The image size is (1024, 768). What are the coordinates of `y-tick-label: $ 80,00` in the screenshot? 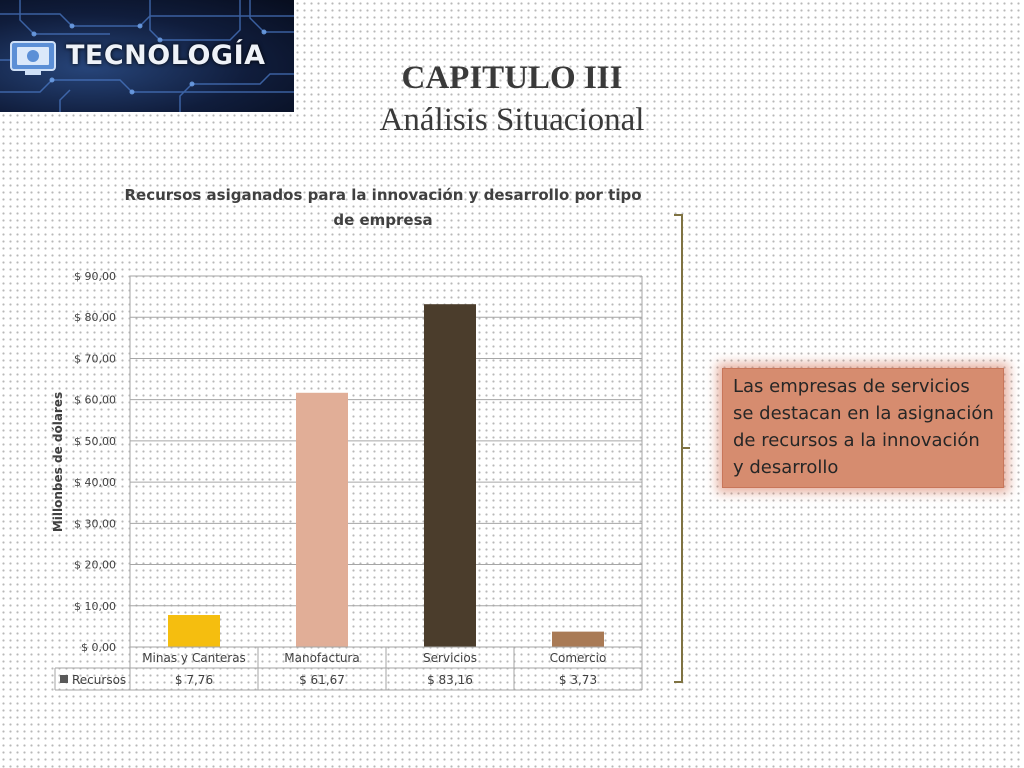 It's located at (95, 317).